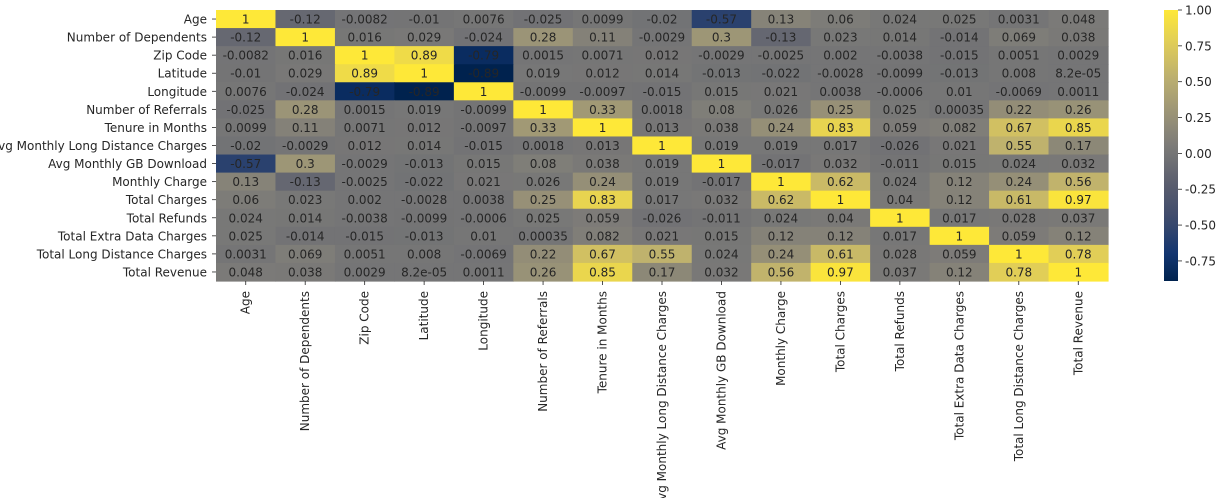 The width and height of the screenshot is (1228, 498). I want to click on row-label: Zip Code, so click(180, 56).